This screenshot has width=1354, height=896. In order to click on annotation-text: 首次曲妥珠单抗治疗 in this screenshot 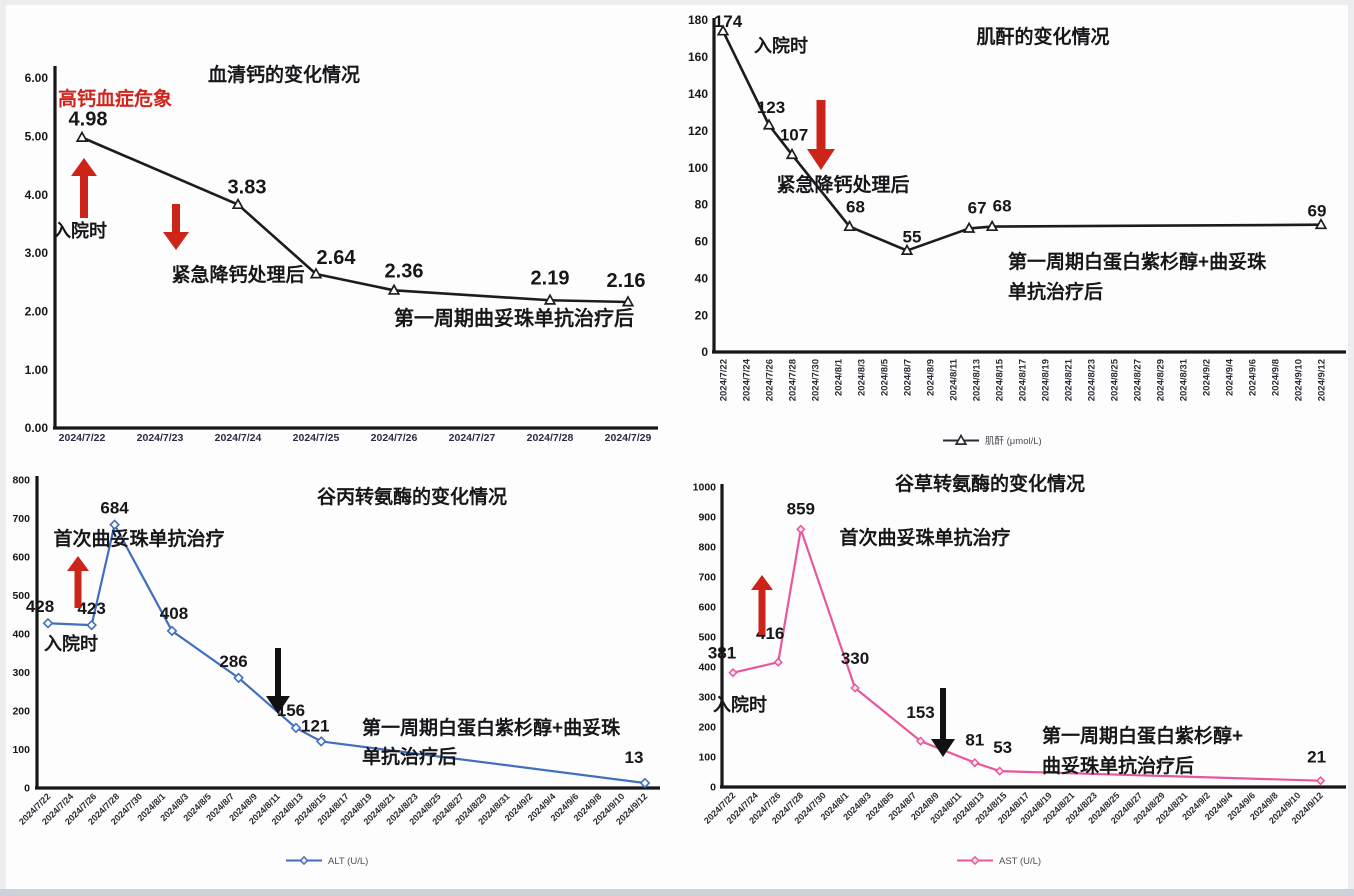, I will do `click(138, 538)`.